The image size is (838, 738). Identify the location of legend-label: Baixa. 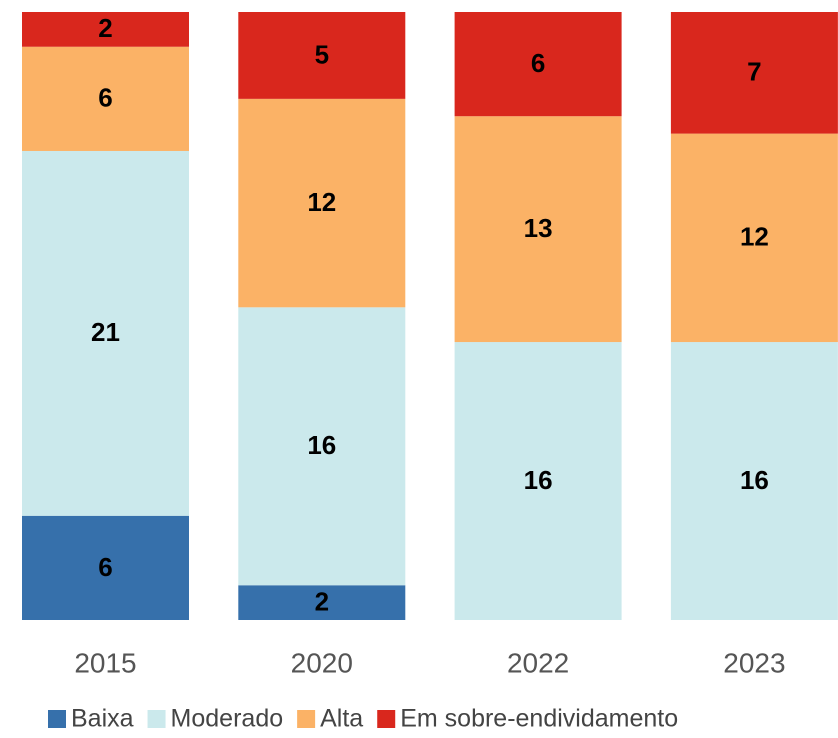
(102, 719).